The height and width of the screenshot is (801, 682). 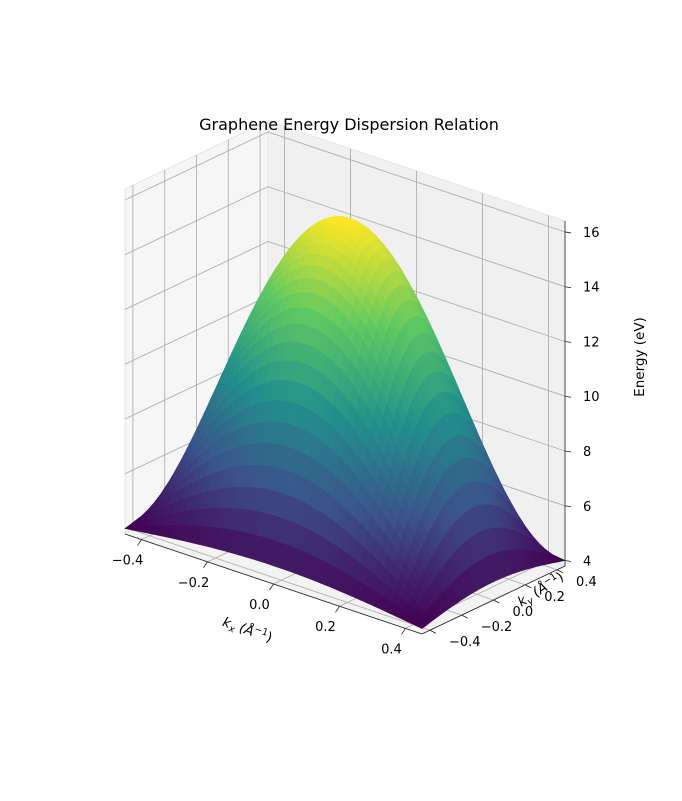 What do you see at coordinates (554, 597) in the screenshot?
I see `y-tick-label: 0.2` at bounding box center [554, 597].